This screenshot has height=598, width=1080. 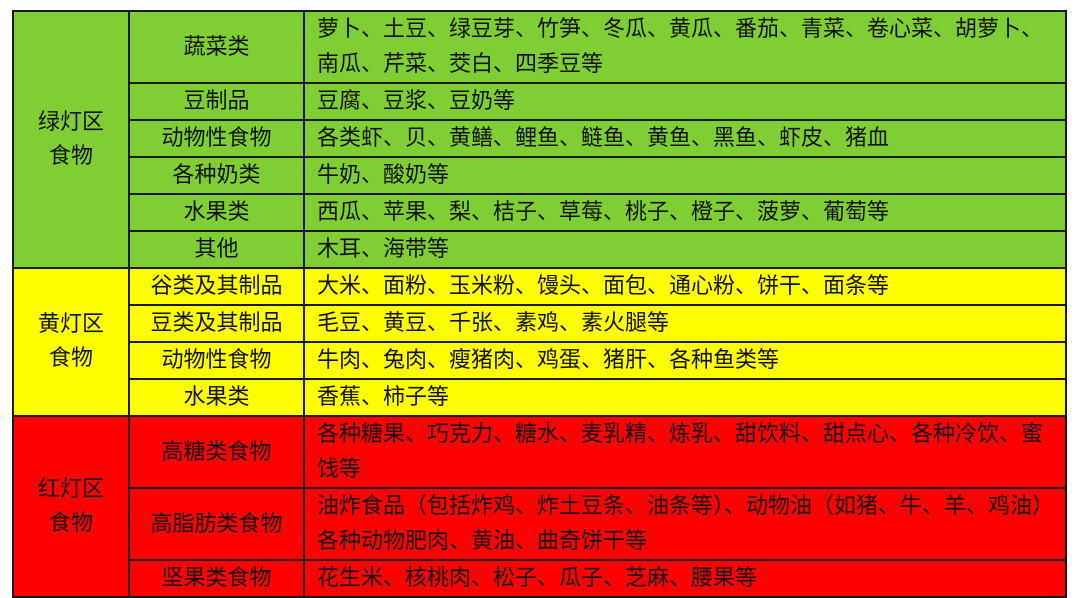 What do you see at coordinates (685, 323) in the screenshot?
I see `items-cell: 毛豆、黄豆、千张、素鸡、素火腿等` at bounding box center [685, 323].